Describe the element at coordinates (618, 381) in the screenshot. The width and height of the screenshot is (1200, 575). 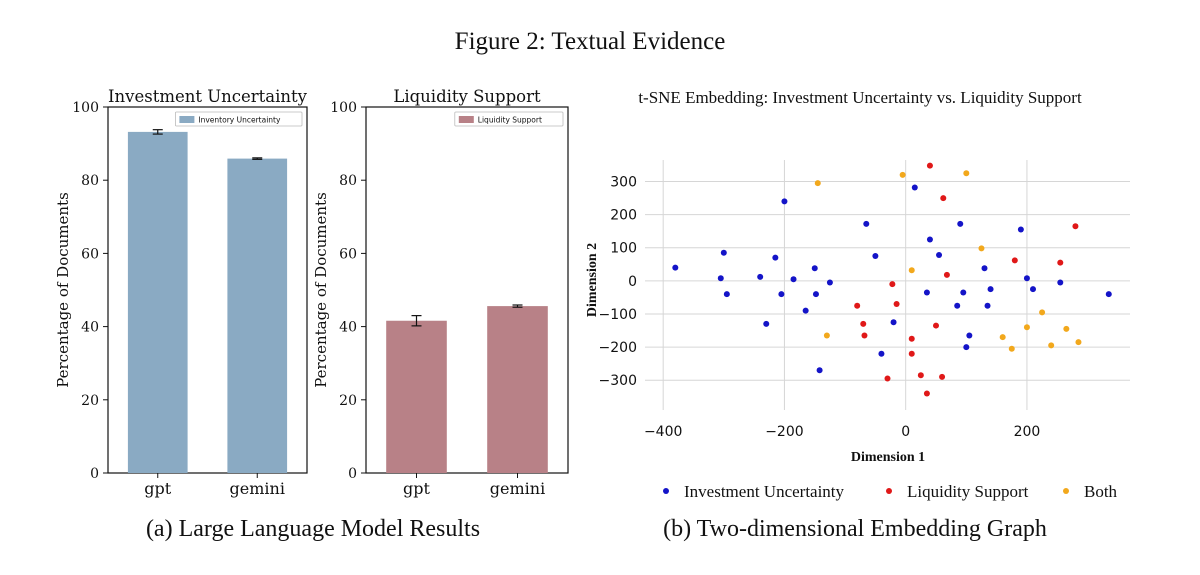
I see `y-tick-label: −300` at that location.